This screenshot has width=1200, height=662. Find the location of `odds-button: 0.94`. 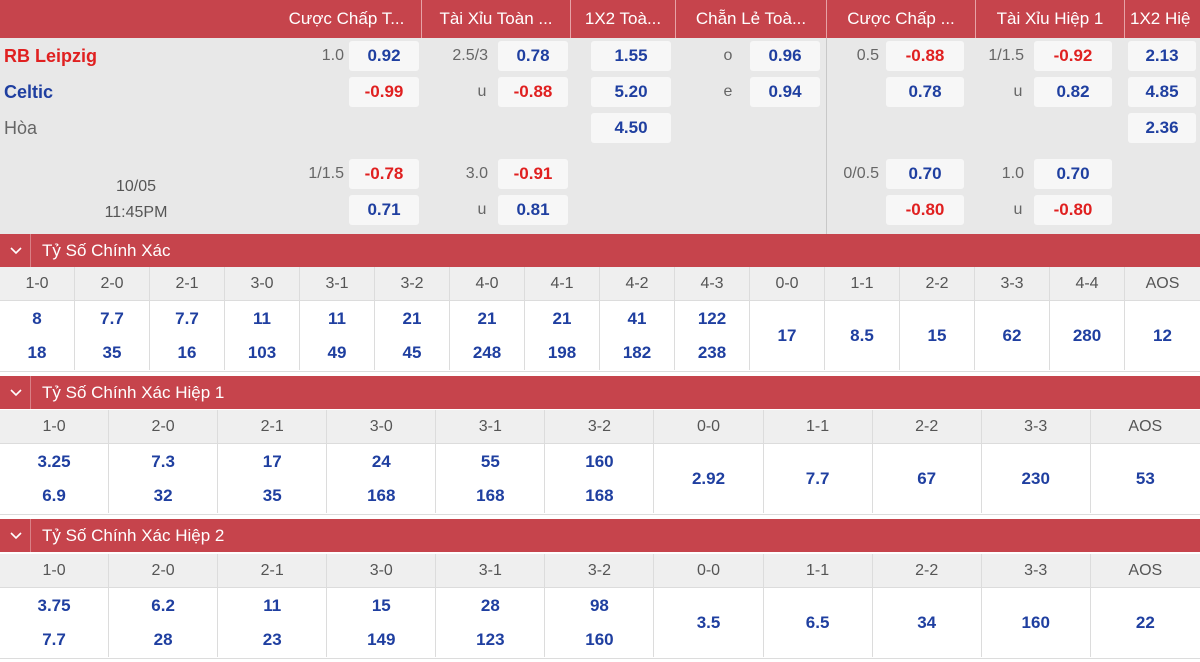

odds-button: 0.94 is located at coordinates (785, 92).